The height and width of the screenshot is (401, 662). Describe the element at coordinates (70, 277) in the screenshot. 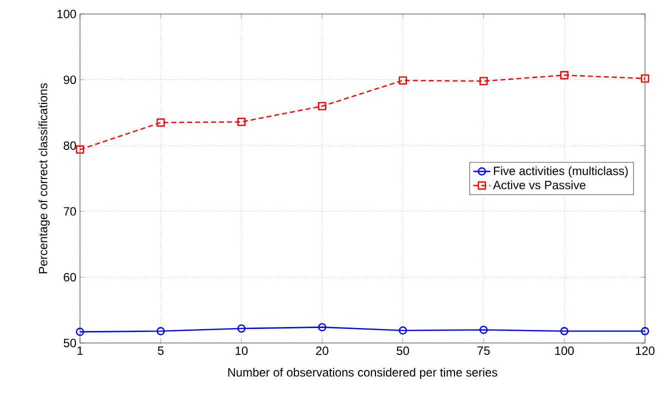

I see `y-tick-label: 60` at that location.